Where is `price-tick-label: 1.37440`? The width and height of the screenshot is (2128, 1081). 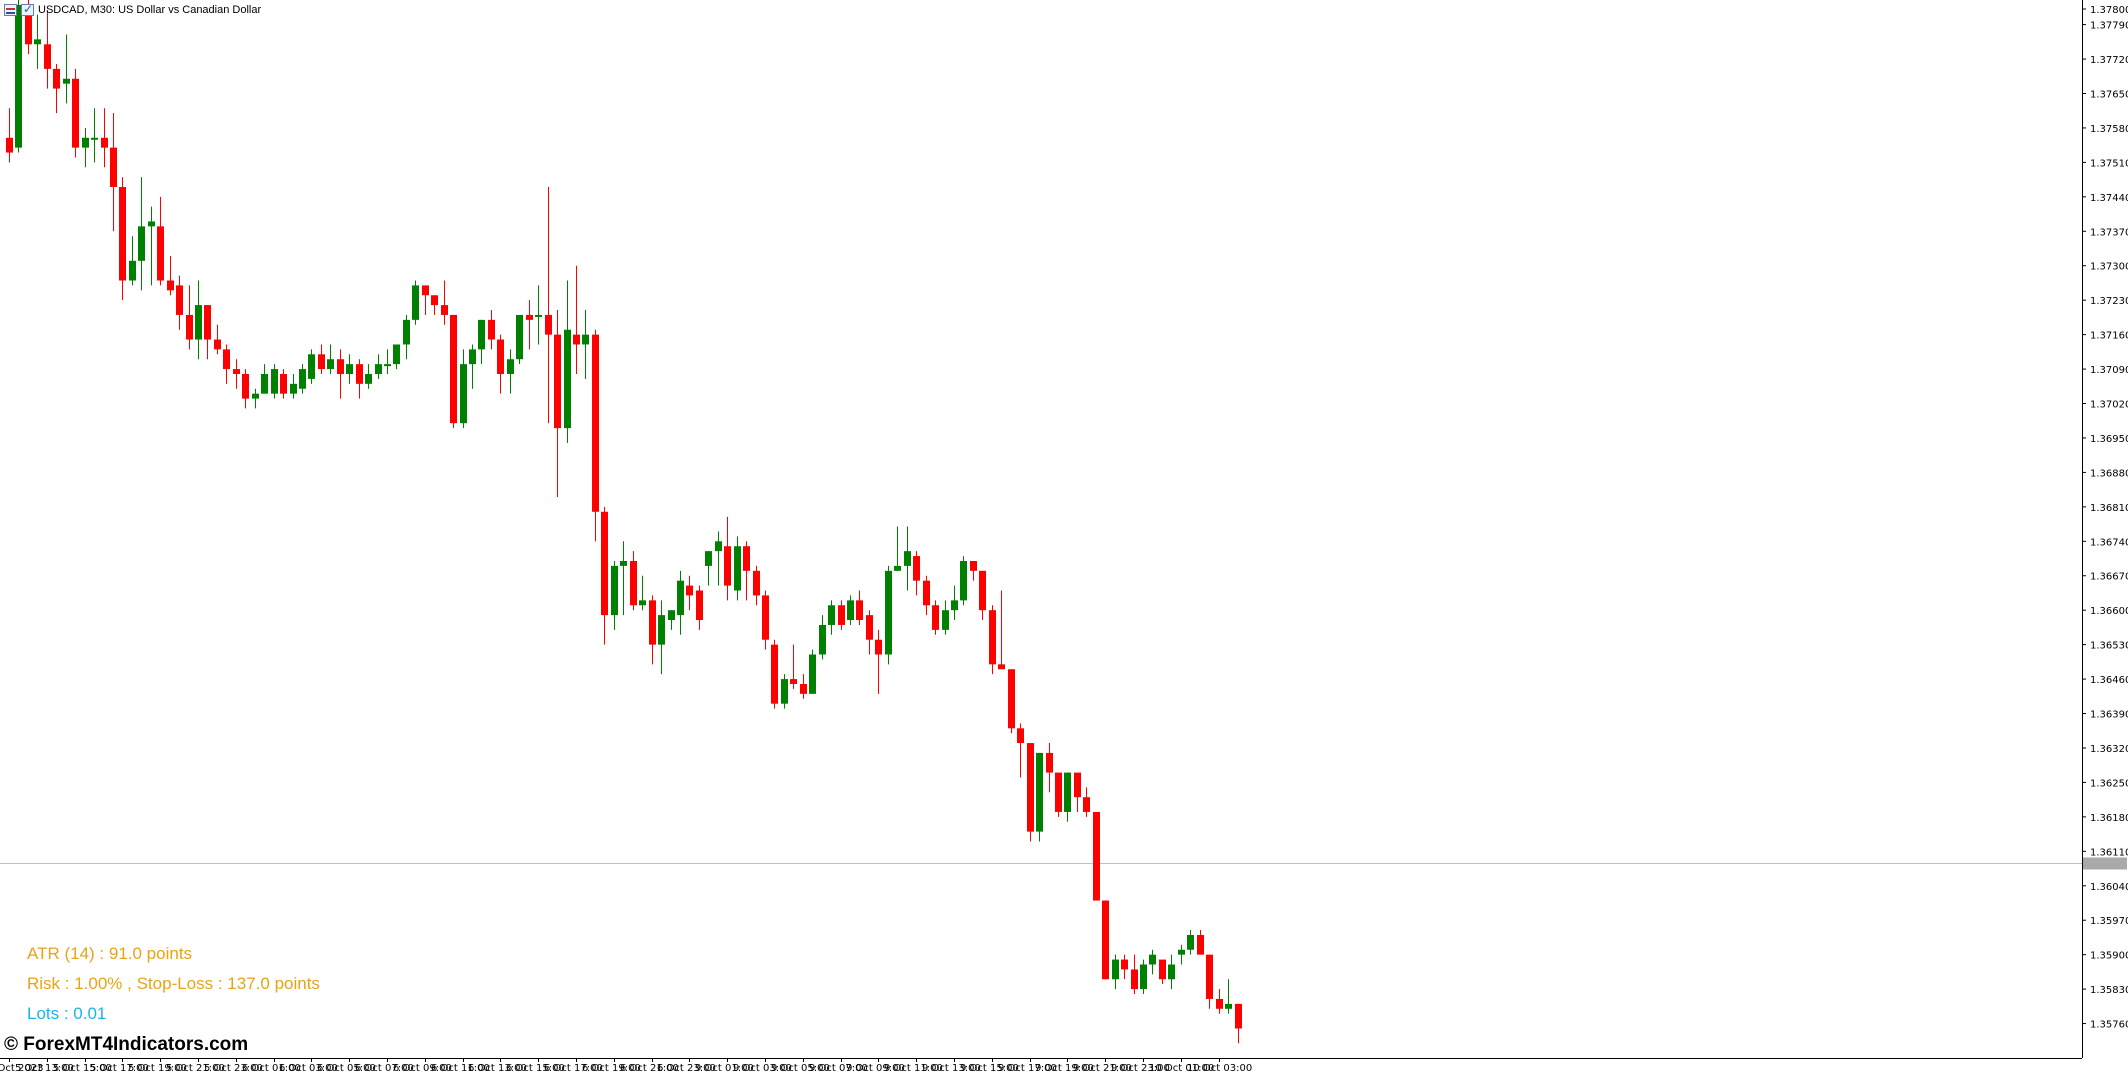 price-tick-label: 1.37440 is located at coordinates (2109, 198).